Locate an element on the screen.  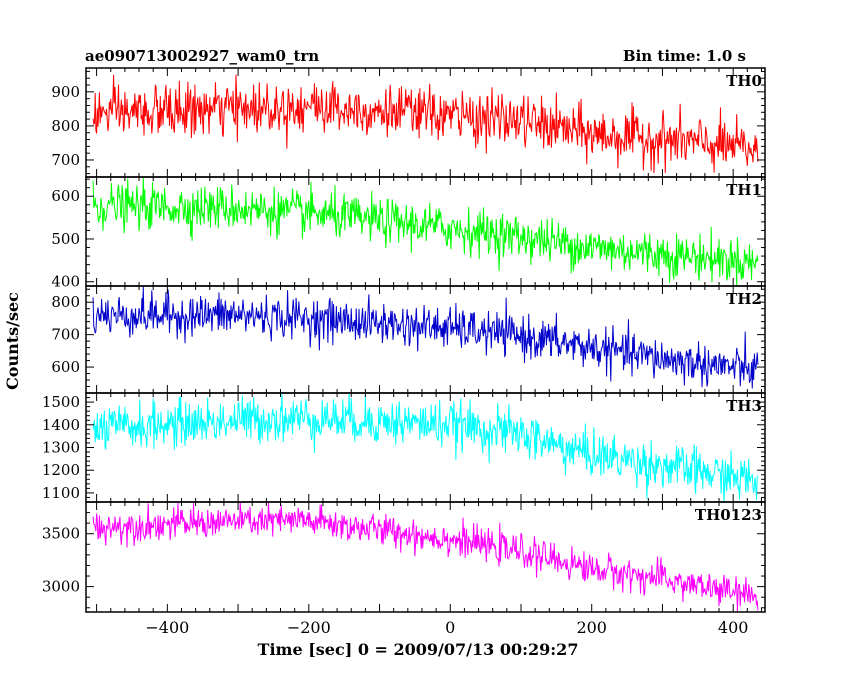
bin-time-label: Bin time: 1.0 s is located at coordinates (684, 56).